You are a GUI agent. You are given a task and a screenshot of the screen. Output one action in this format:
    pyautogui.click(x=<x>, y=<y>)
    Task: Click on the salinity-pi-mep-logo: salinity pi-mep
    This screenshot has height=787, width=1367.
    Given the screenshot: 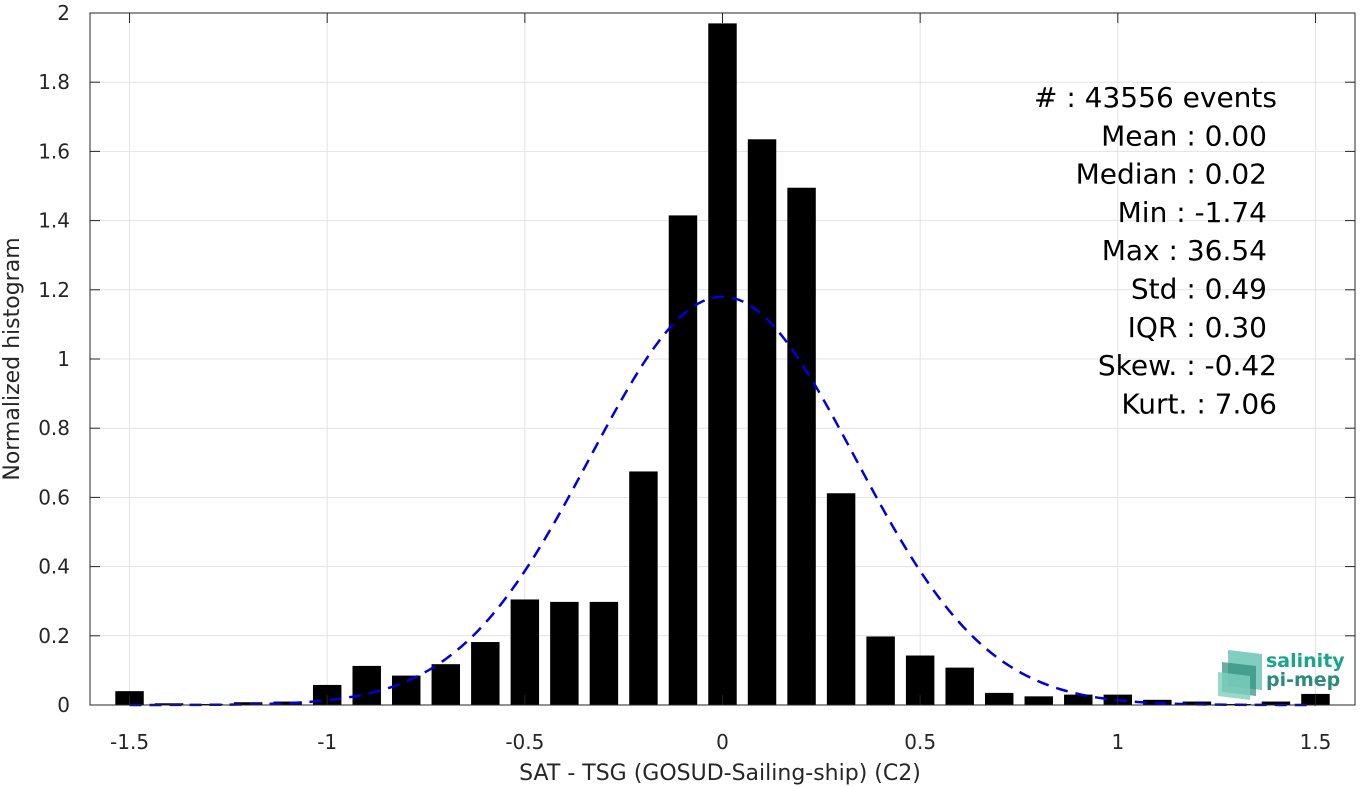 What is the action you would take?
    pyautogui.click(x=1281, y=675)
    